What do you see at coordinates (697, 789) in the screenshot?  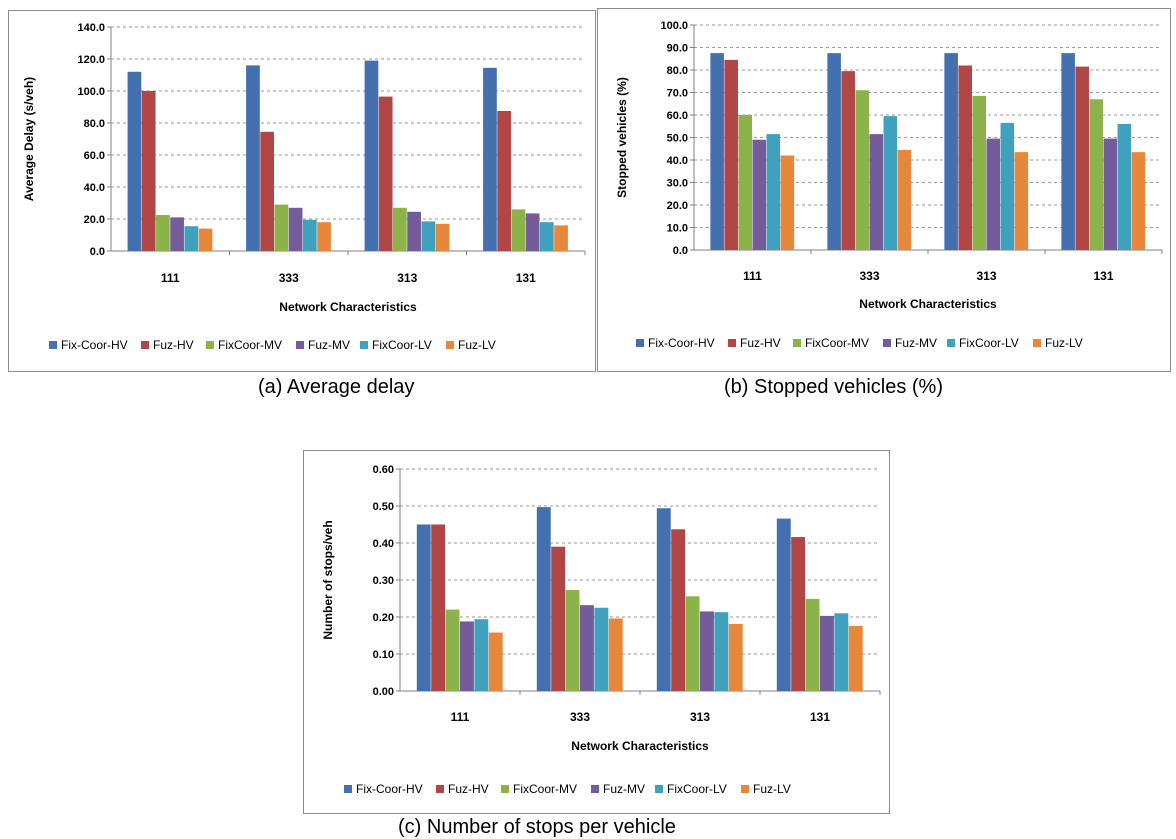 I see `legend-label: FixCoor-LV` at bounding box center [697, 789].